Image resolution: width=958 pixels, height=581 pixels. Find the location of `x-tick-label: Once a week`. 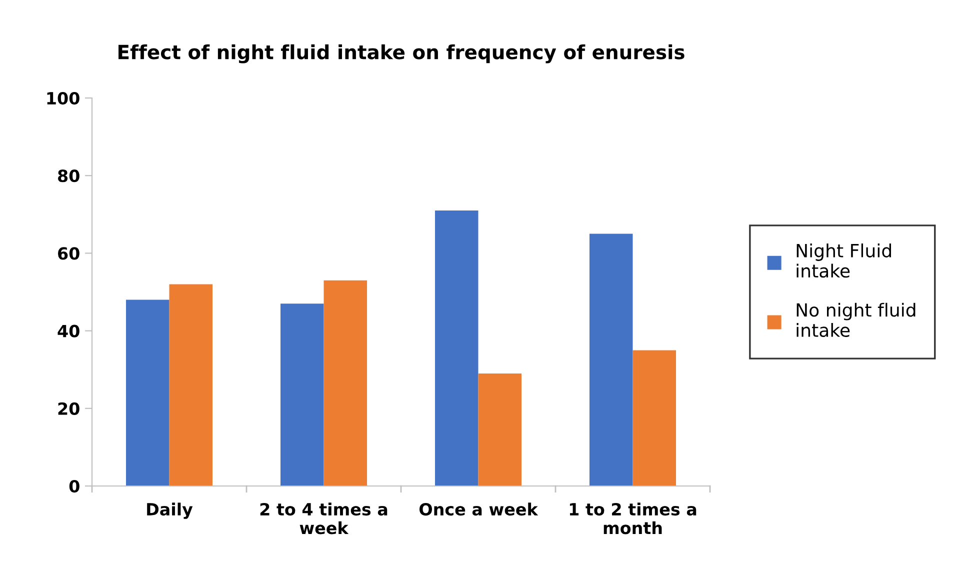

x-tick-label: Once a week is located at coordinates (479, 509).